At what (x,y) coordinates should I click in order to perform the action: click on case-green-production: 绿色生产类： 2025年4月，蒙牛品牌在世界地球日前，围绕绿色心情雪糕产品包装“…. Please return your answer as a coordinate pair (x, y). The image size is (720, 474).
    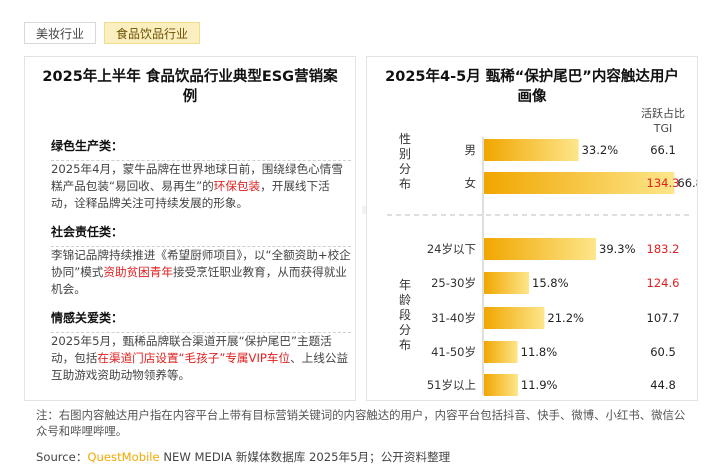
    Looking at the image, I should click on (201, 174).